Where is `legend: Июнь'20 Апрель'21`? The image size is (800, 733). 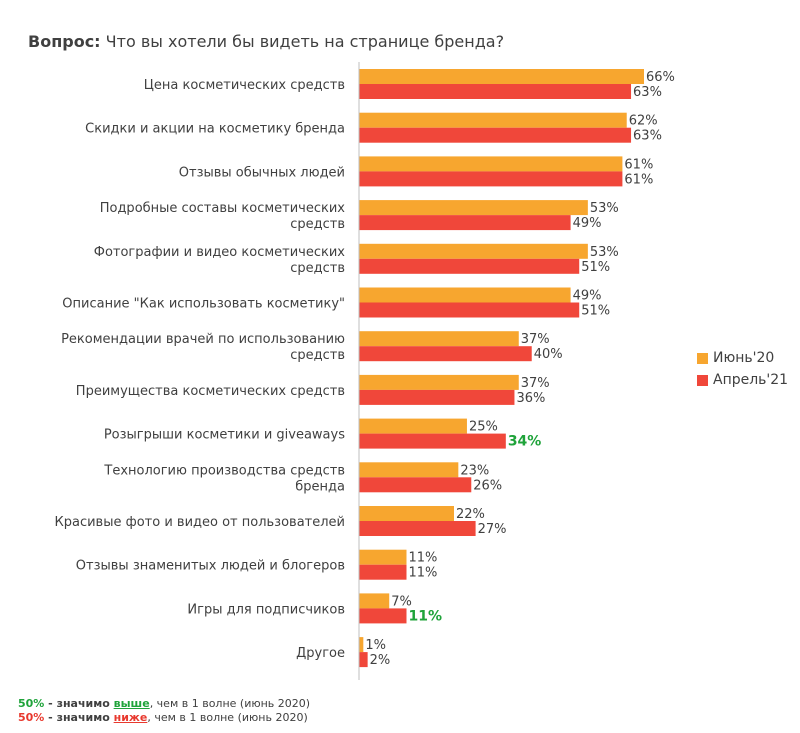
legend: Июнь'20 Апрель'21 is located at coordinates (742, 372).